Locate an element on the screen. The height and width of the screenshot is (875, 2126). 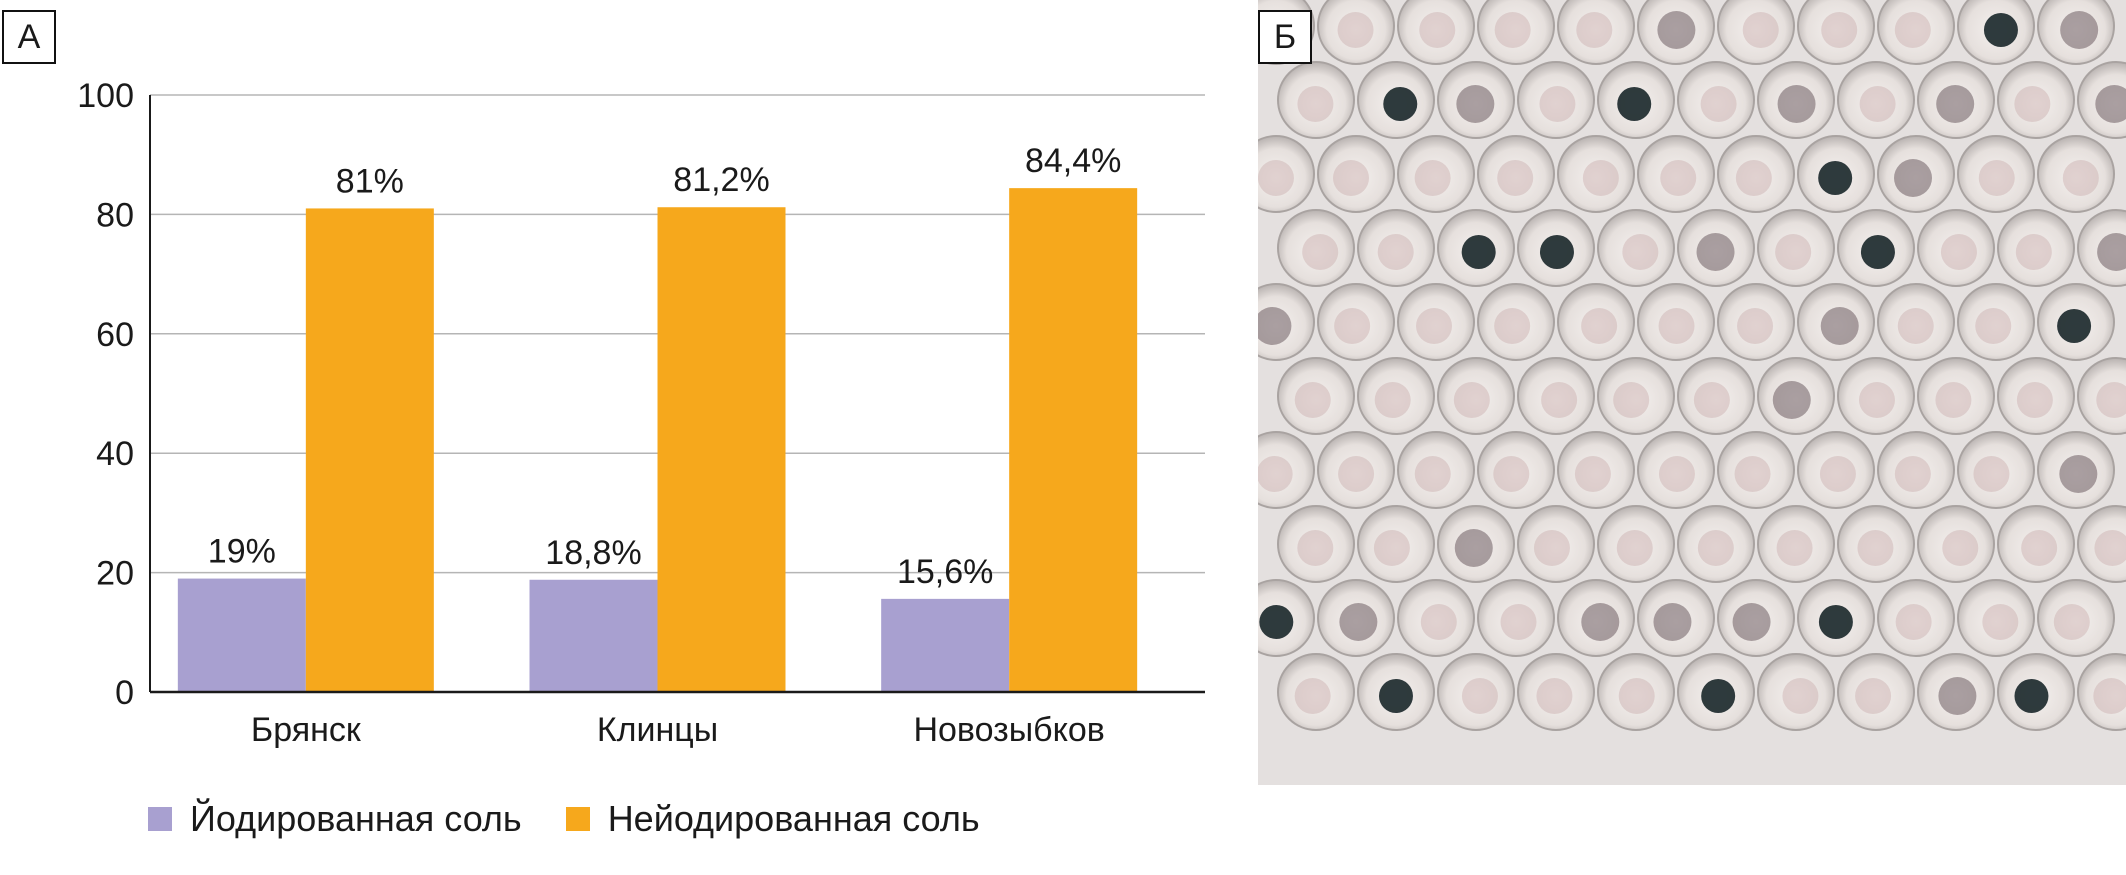
x-category-label: Клинцы is located at coordinates (657, 730).